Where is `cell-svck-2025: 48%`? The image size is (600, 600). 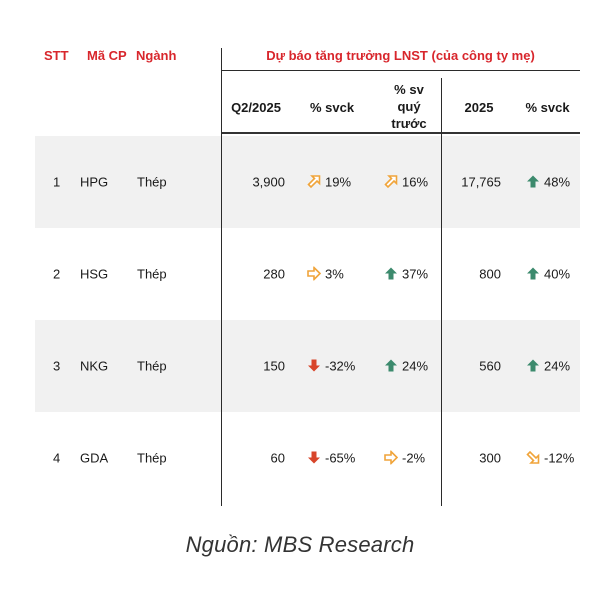 cell-svck-2025: 48% is located at coordinates (548, 182).